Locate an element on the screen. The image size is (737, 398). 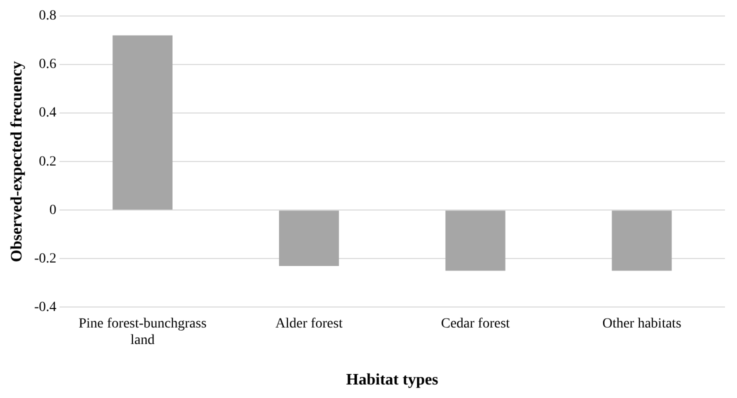
x-axis-title: Habitat types is located at coordinates (392, 380).